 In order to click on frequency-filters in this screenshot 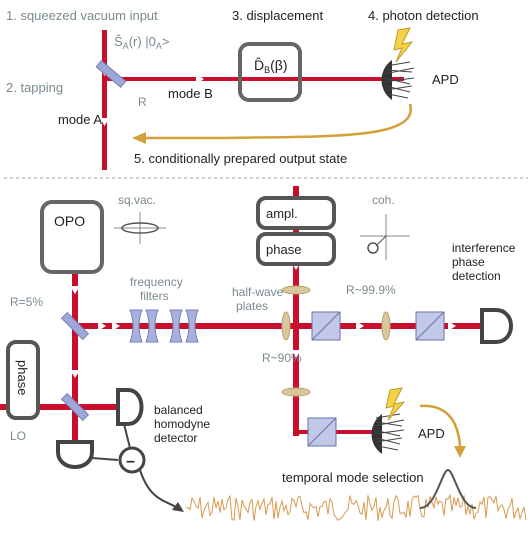, I will do `click(164, 326)`.